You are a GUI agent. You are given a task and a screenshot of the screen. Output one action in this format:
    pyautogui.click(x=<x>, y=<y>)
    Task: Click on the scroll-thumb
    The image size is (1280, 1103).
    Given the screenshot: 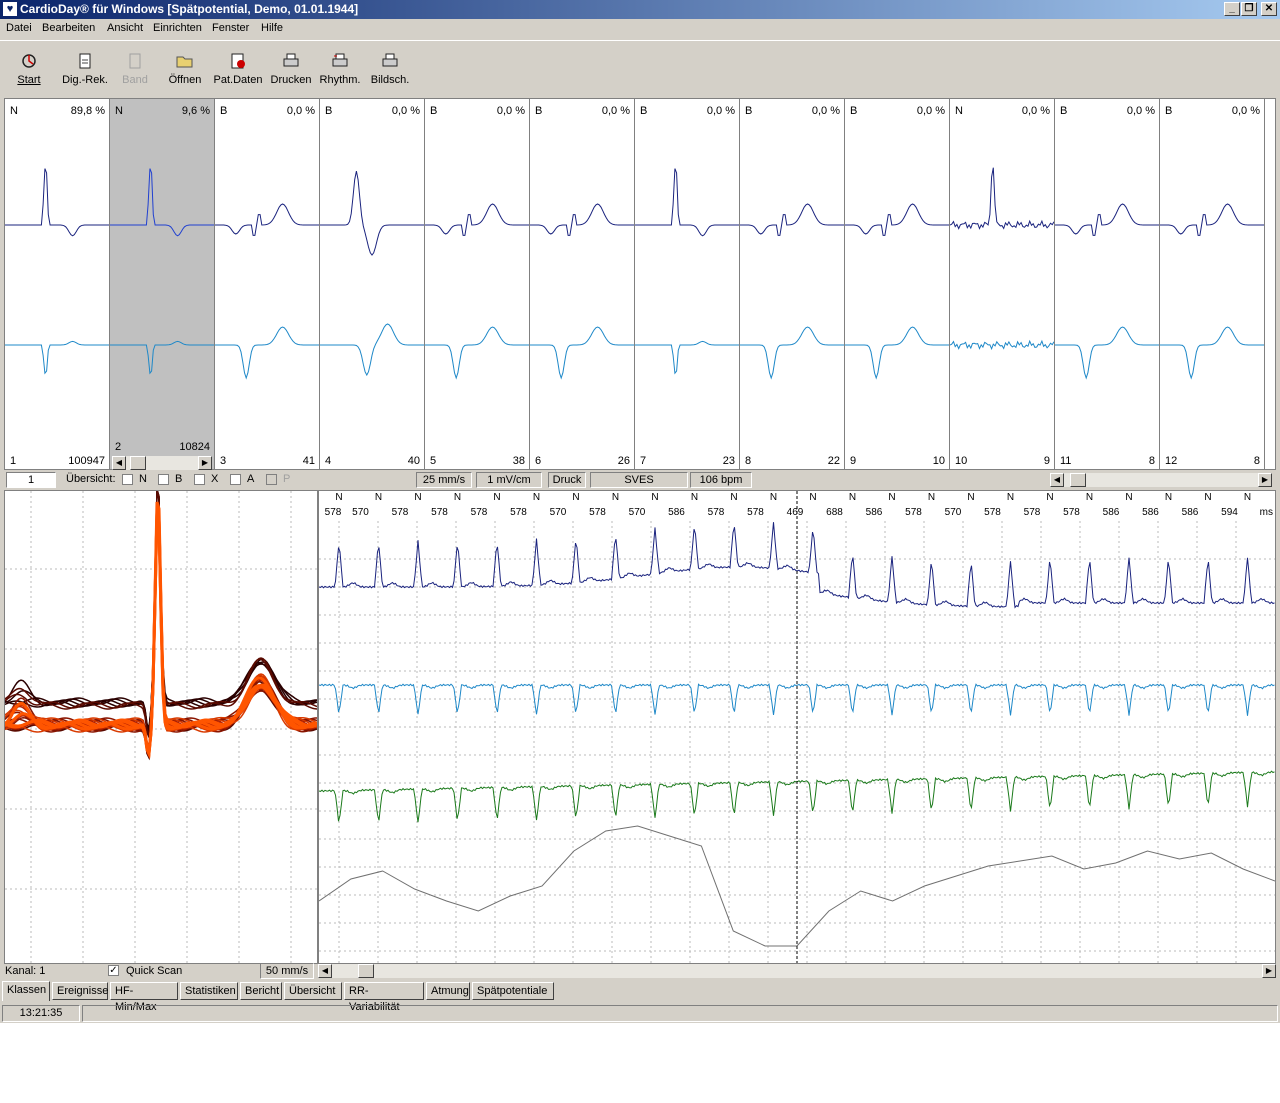 What is the action you would take?
    pyautogui.click(x=1078, y=480)
    